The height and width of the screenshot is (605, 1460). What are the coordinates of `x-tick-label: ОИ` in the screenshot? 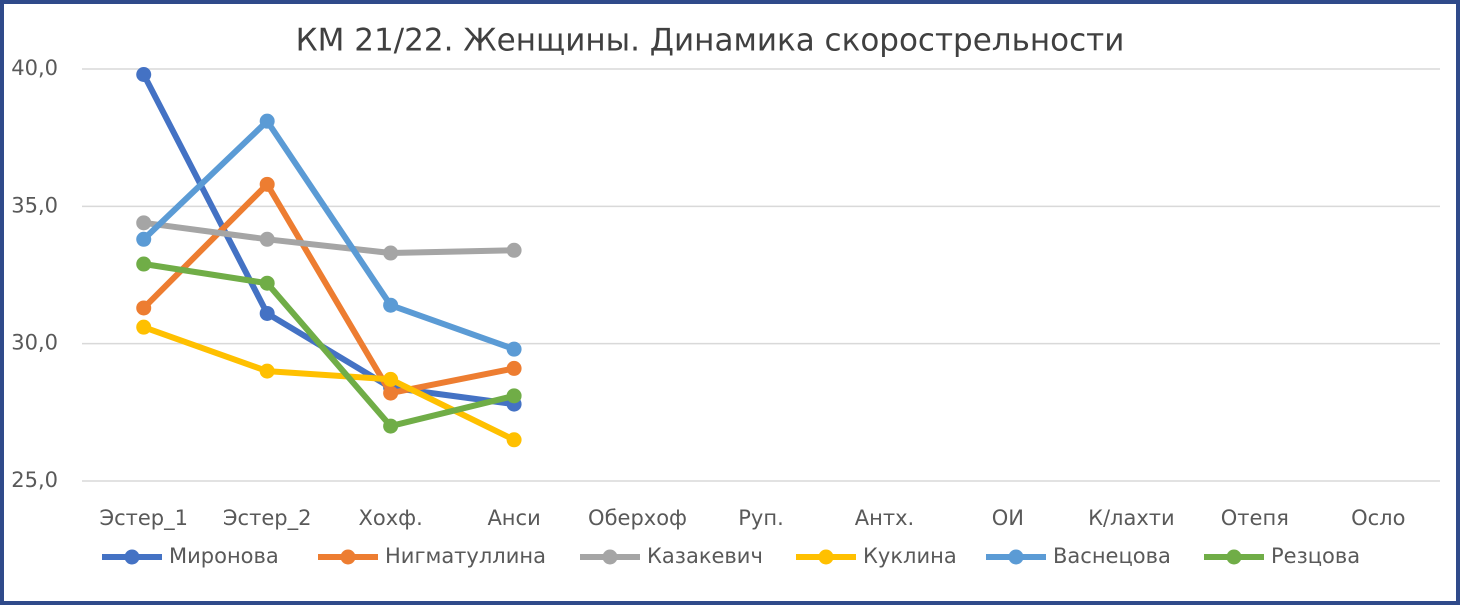 It's located at (1008, 518).